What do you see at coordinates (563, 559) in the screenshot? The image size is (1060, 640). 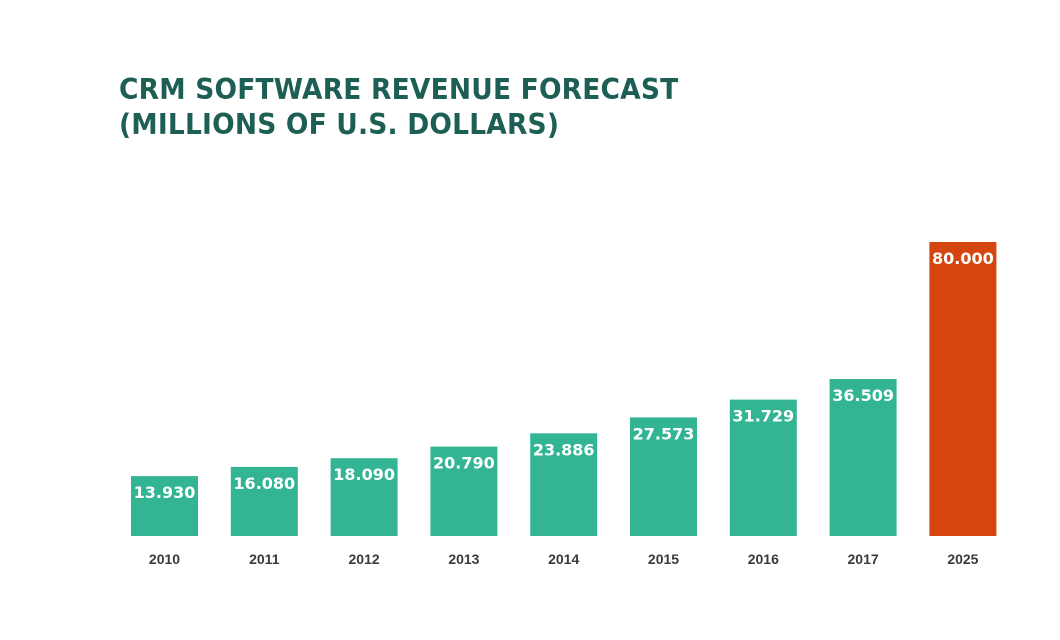 I see `x-tick-label-2014: 2014` at bounding box center [563, 559].